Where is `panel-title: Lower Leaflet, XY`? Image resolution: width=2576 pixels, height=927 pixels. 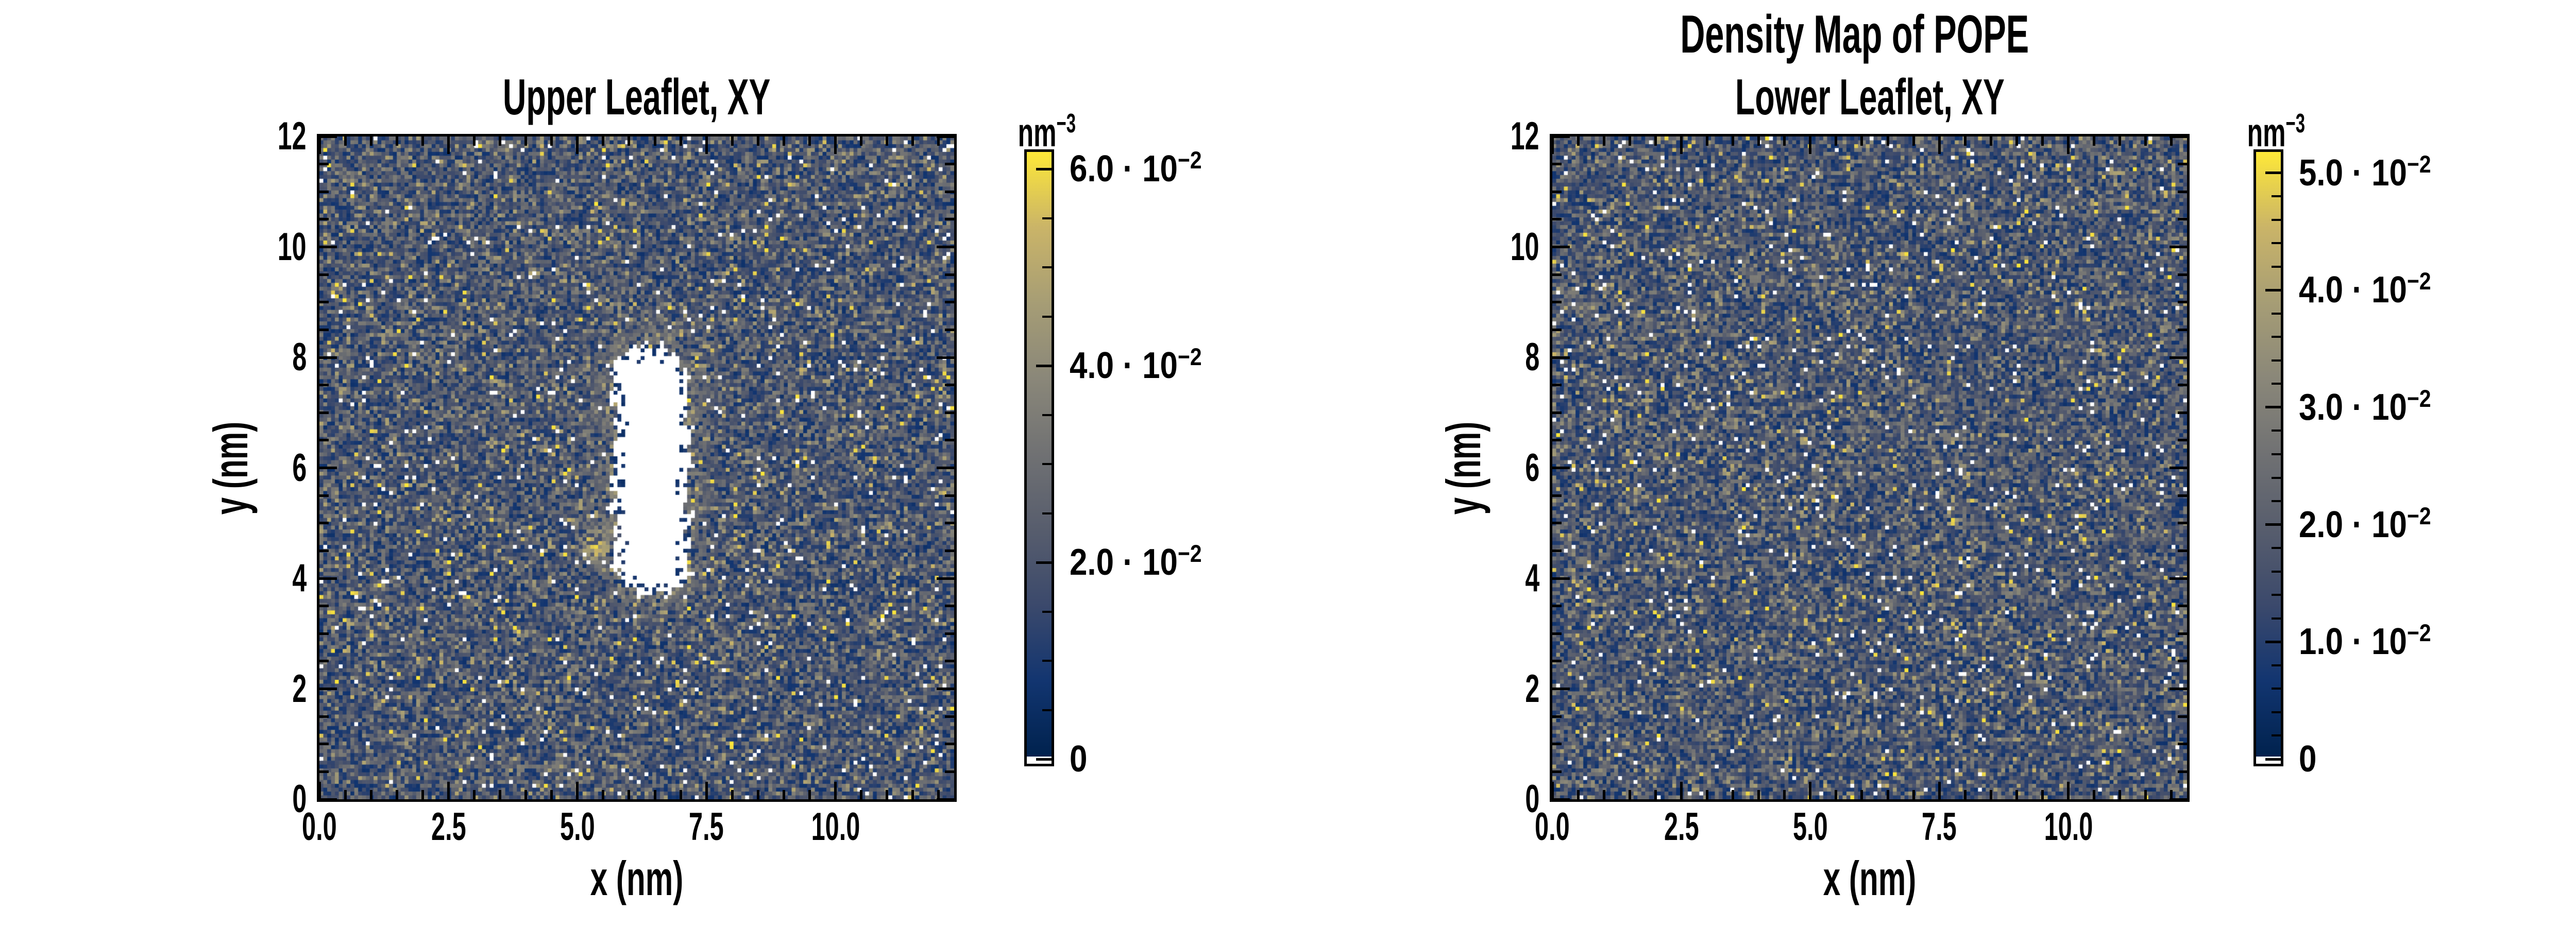 panel-title: Lower Leaflet, XY is located at coordinates (1870, 96).